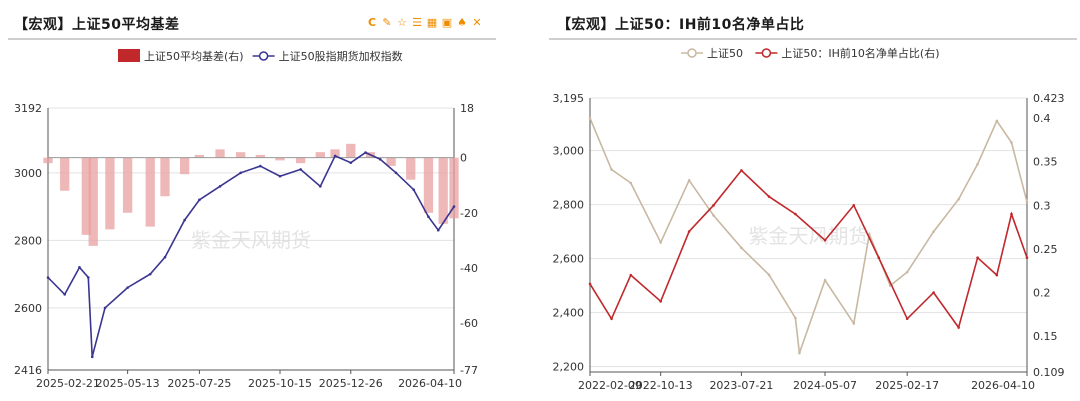 The height and width of the screenshot is (401, 1080). Describe the element at coordinates (432, 22) in the screenshot. I see `table-icon: ▦` at that location.